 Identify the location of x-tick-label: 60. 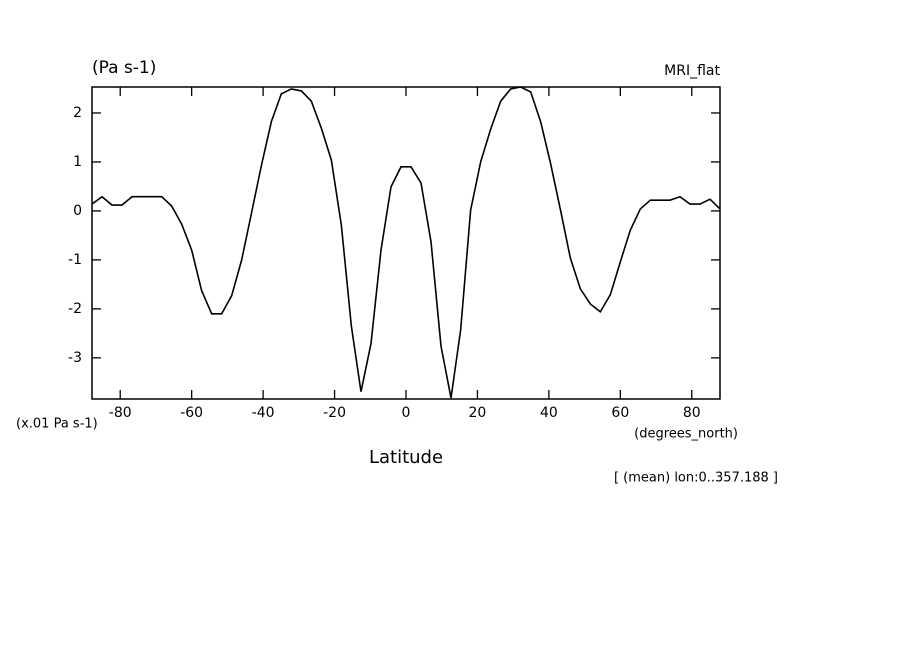
(620, 413).